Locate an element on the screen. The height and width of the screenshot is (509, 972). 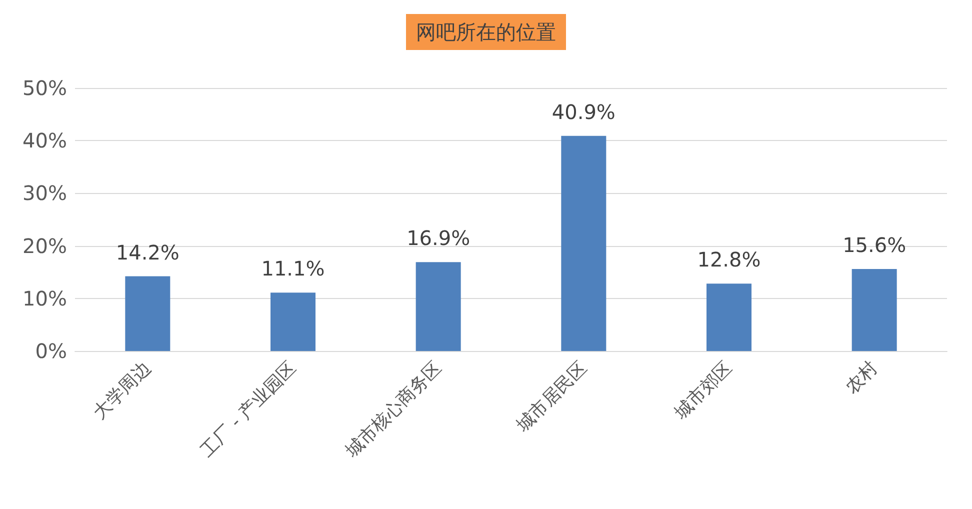
x-tick-label: 城市郊区 is located at coordinates (703, 391).